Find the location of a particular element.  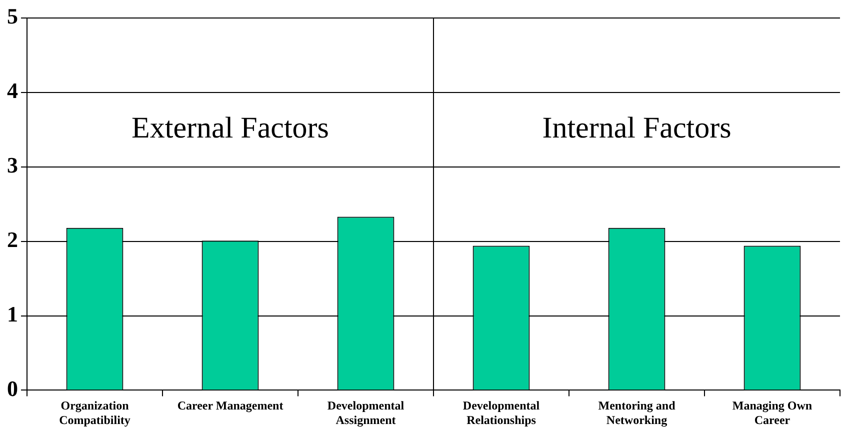

x-tick-label: Career Management is located at coordinates (230, 405).